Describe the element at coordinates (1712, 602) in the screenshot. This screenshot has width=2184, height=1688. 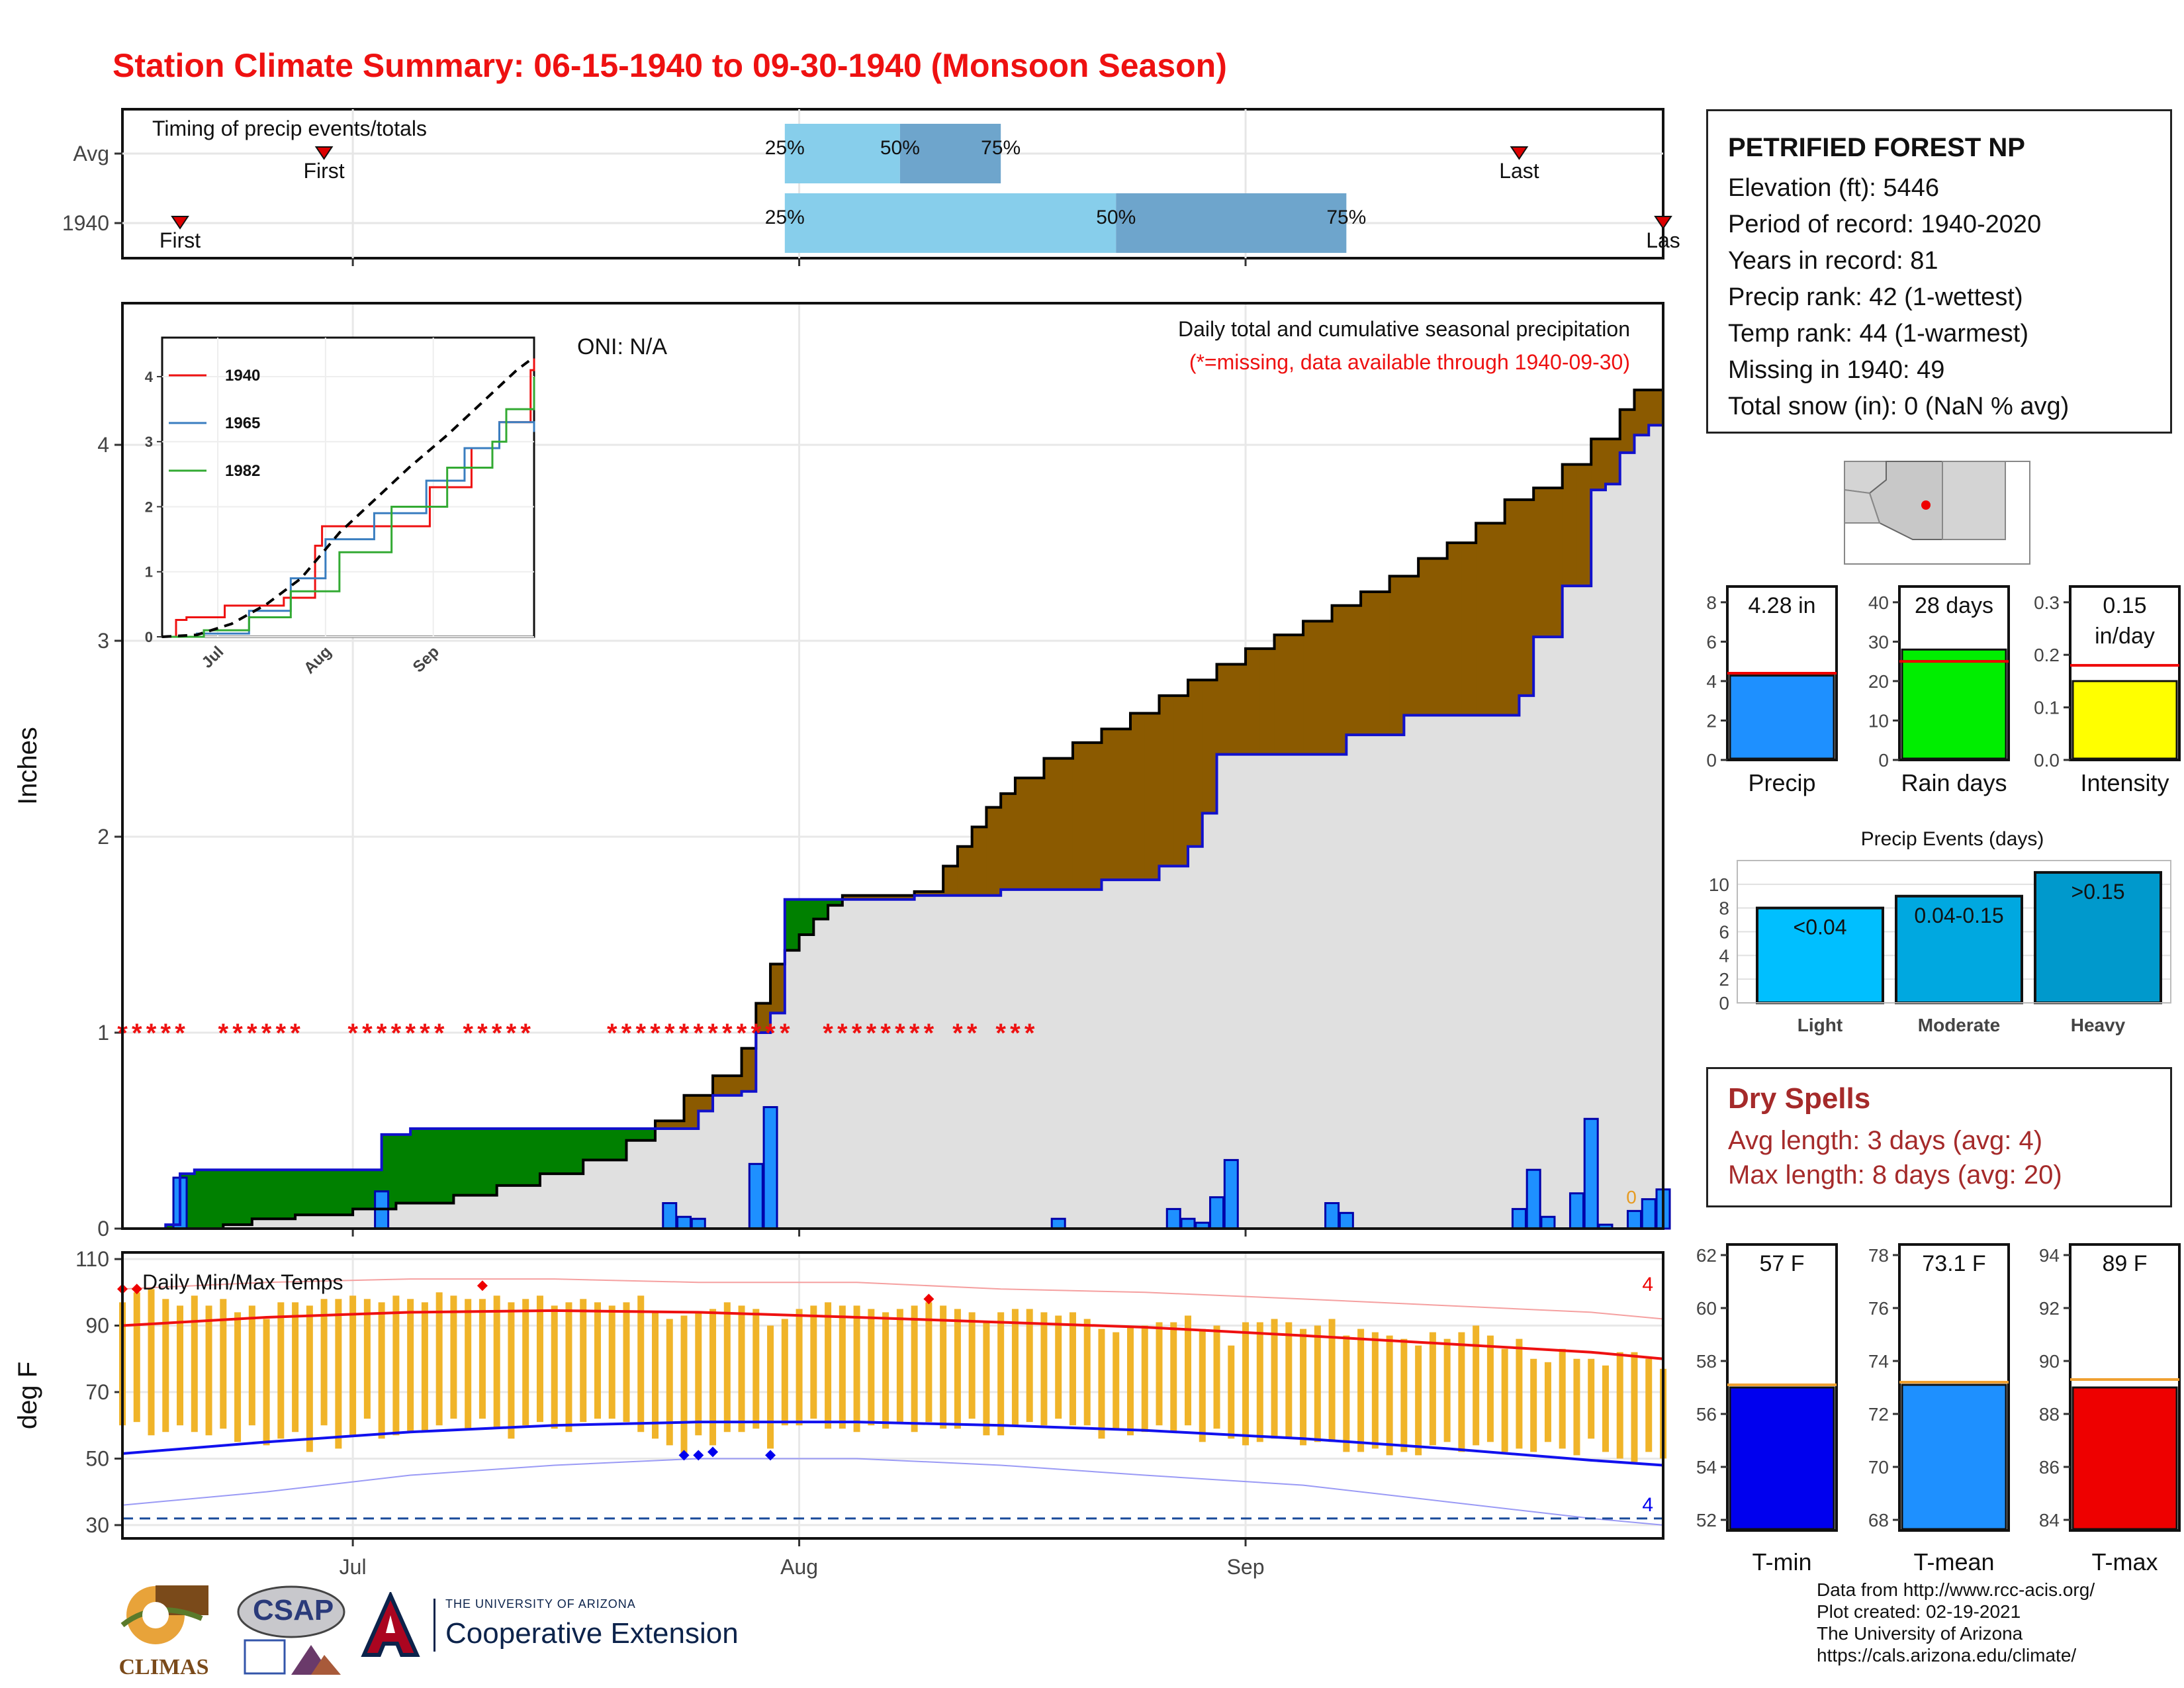
I see `precip-summary-y-tick-label: 8` at that location.